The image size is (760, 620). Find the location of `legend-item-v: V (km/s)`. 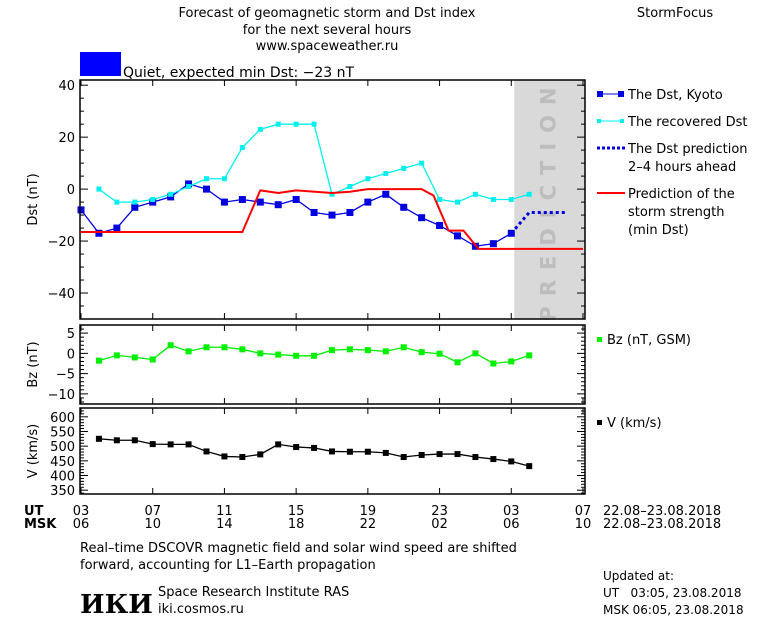

legend-item-v: V (km/s) is located at coordinates (629, 423).